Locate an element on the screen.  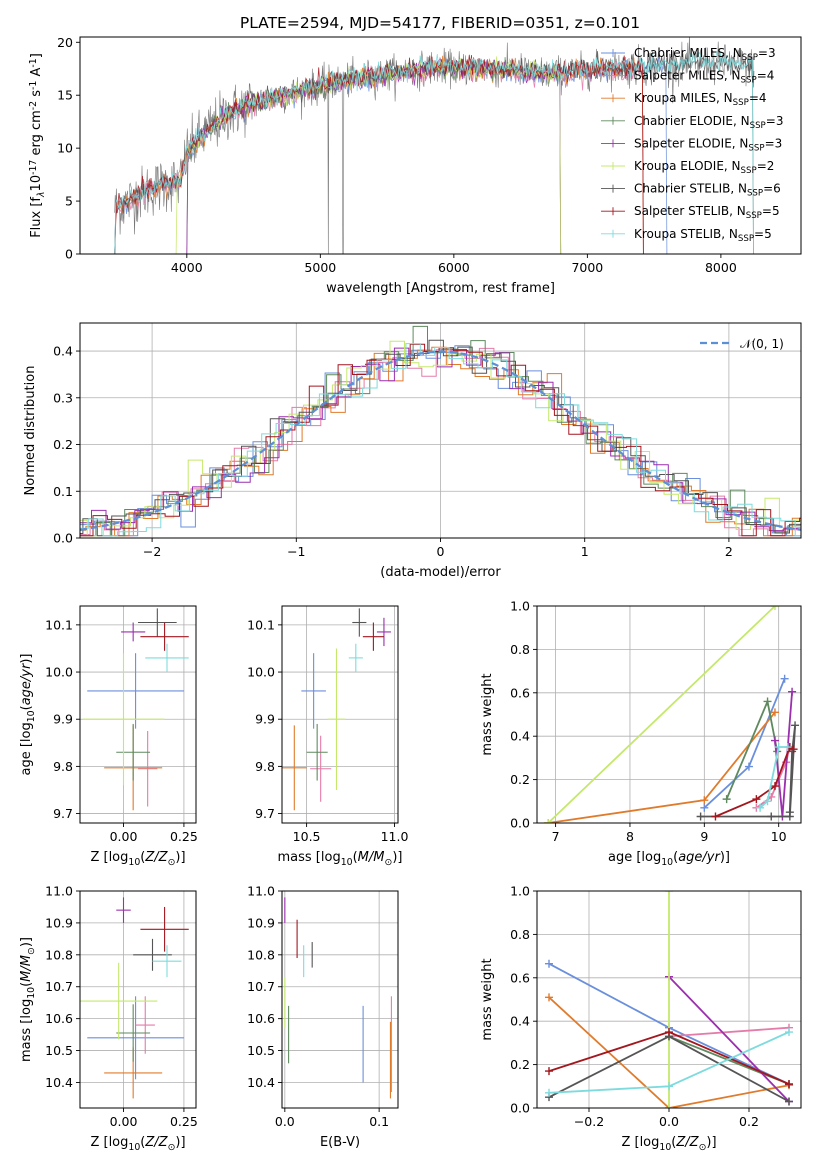
y-tick-label: 10.4 is located at coordinates (261, 1082).